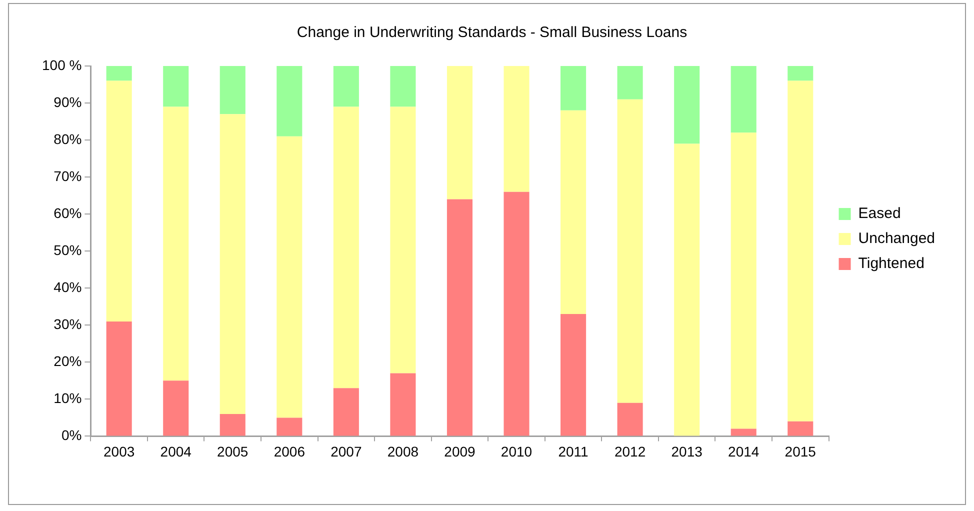  I want to click on x-tick-label: 2006, so click(290, 451).